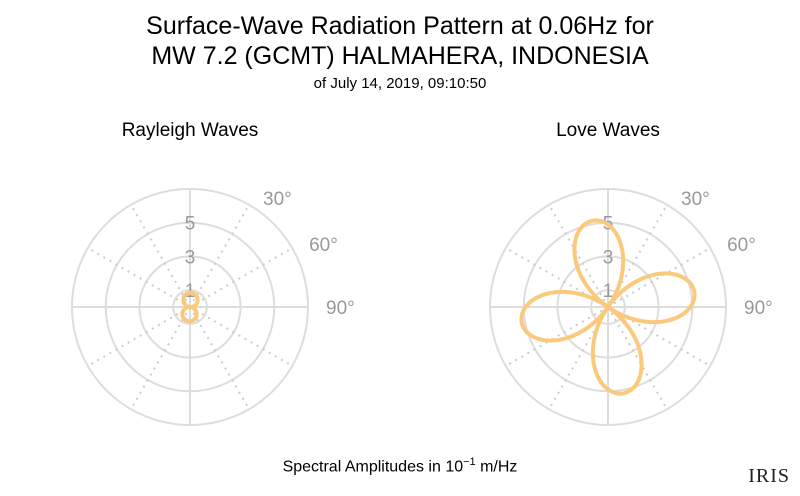 This screenshot has height=496, width=800. What do you see at coordinates (400, 83) in the screenshot?
I see `chart-subtitle-date: of July 14, 2019, 09:10:50` at bounding box center [400, 83].